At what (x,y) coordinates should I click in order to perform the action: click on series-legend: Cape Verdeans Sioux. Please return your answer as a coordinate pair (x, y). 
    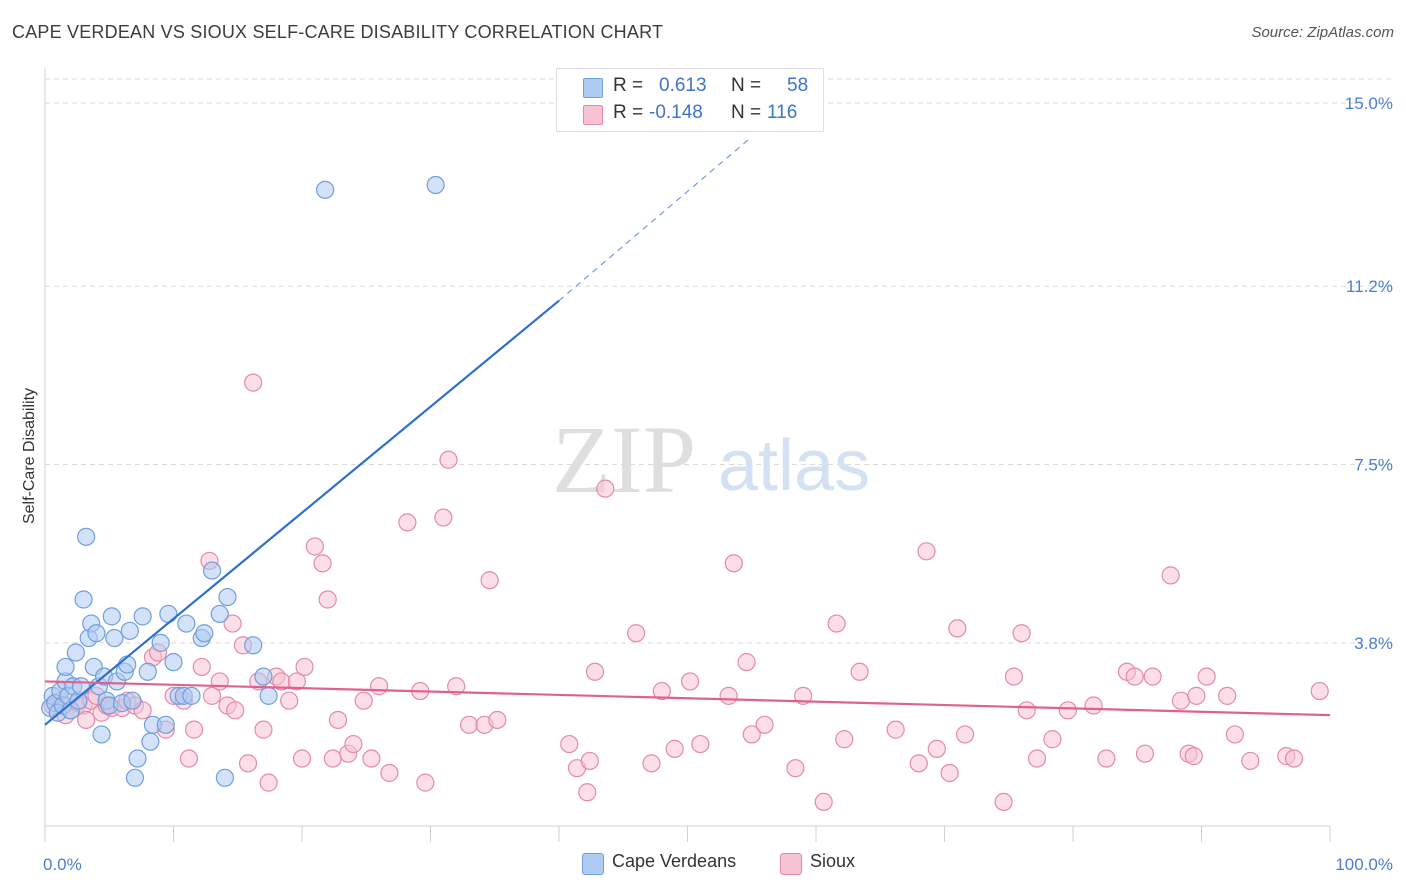
    Looking at the image, I should click on (703, 865).